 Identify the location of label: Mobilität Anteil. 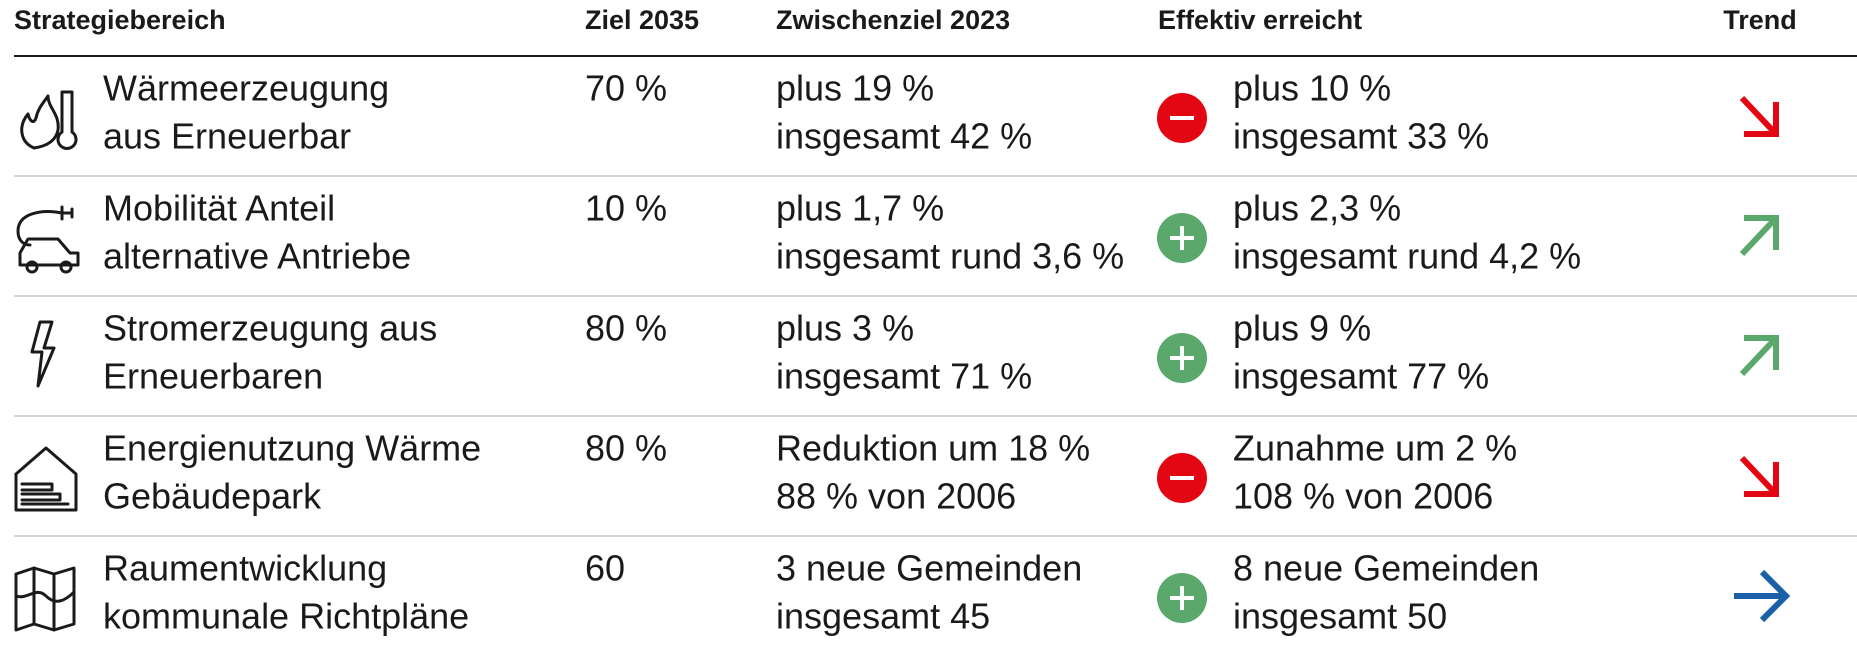
(219, 208).